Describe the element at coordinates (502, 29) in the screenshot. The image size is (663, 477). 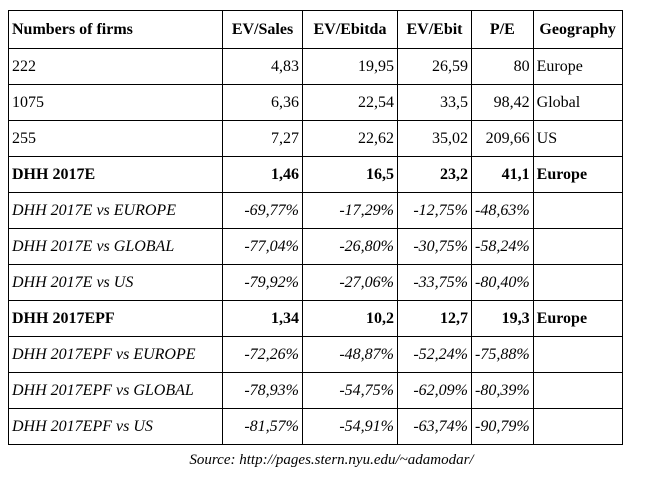
I see `header-cell: P/E` at that location.